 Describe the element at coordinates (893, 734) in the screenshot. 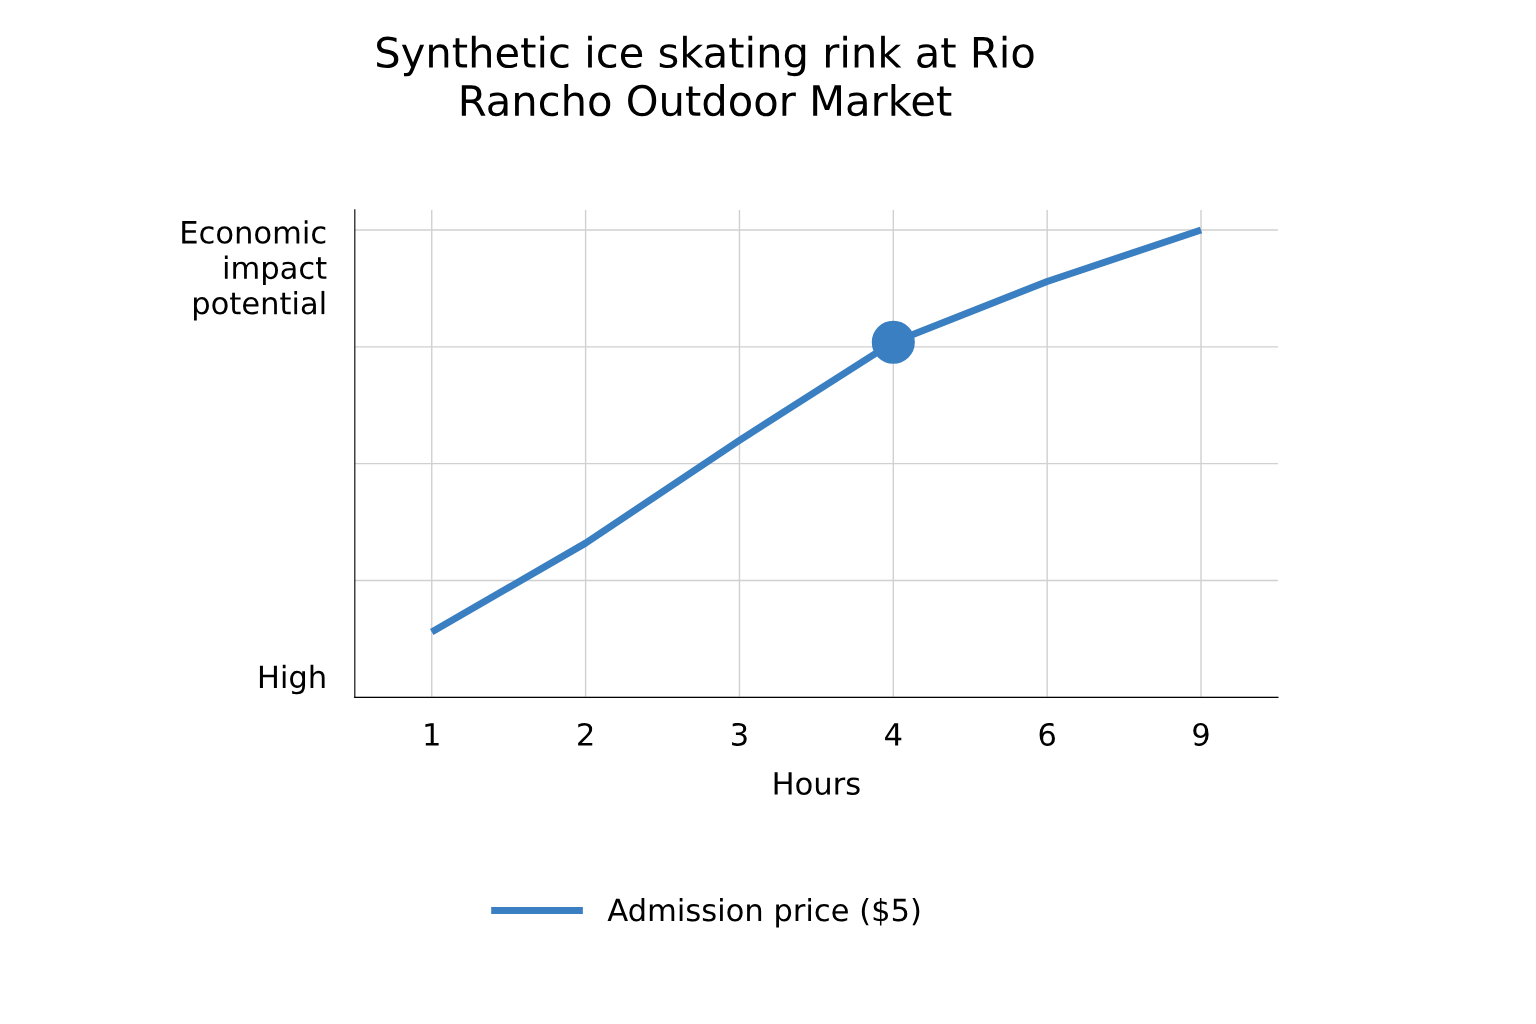

I see `x-tick-label: 4` at that location.